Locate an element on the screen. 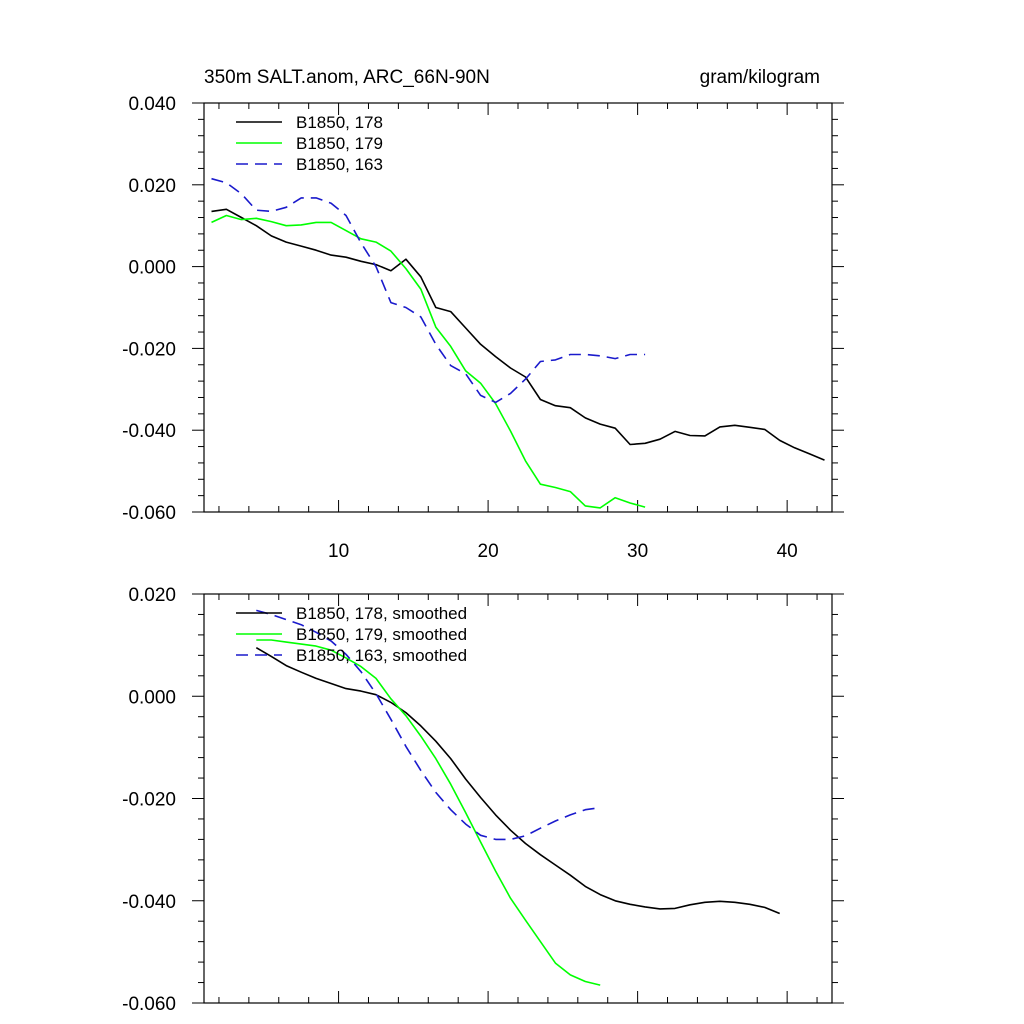 Image resolution: width=1024 pixels, height=1024 pixels. series-line-b1850-178-smoothed is located at coordinates (518, 781).